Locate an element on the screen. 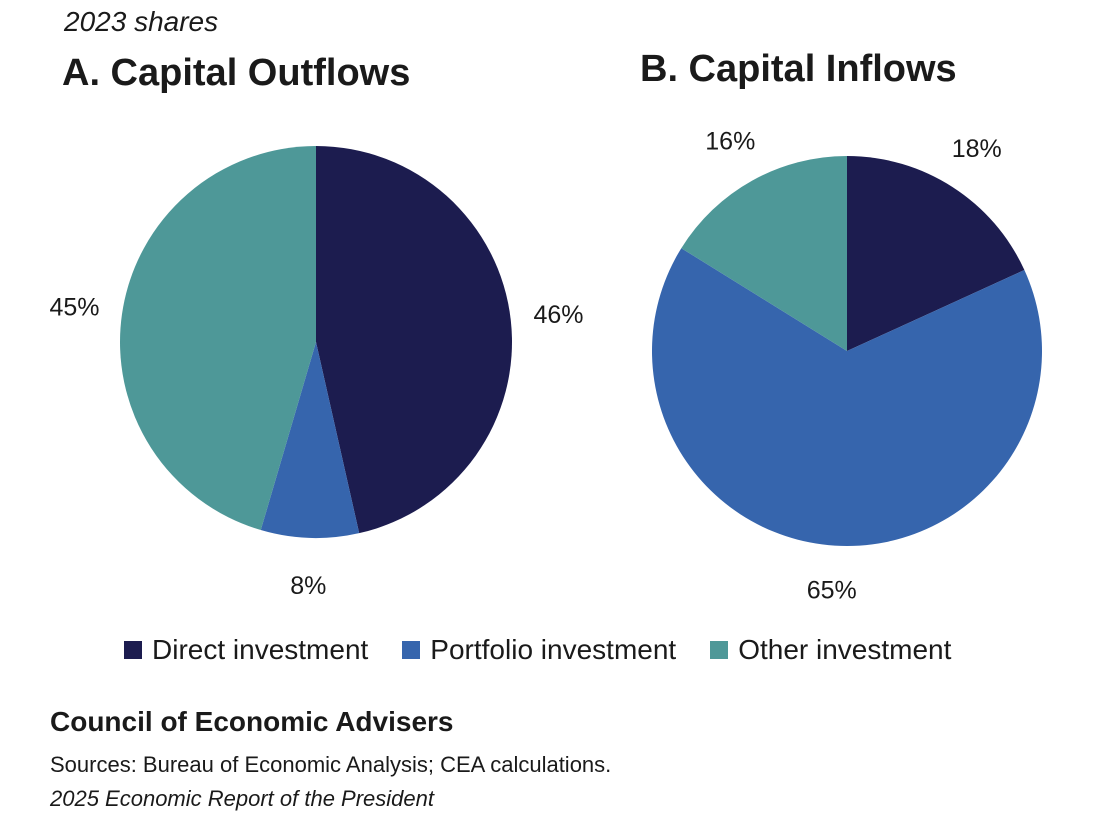 The width and height of the screenshot is (1098, 827). legend-swatch-other is located at coordinates (719, 650).